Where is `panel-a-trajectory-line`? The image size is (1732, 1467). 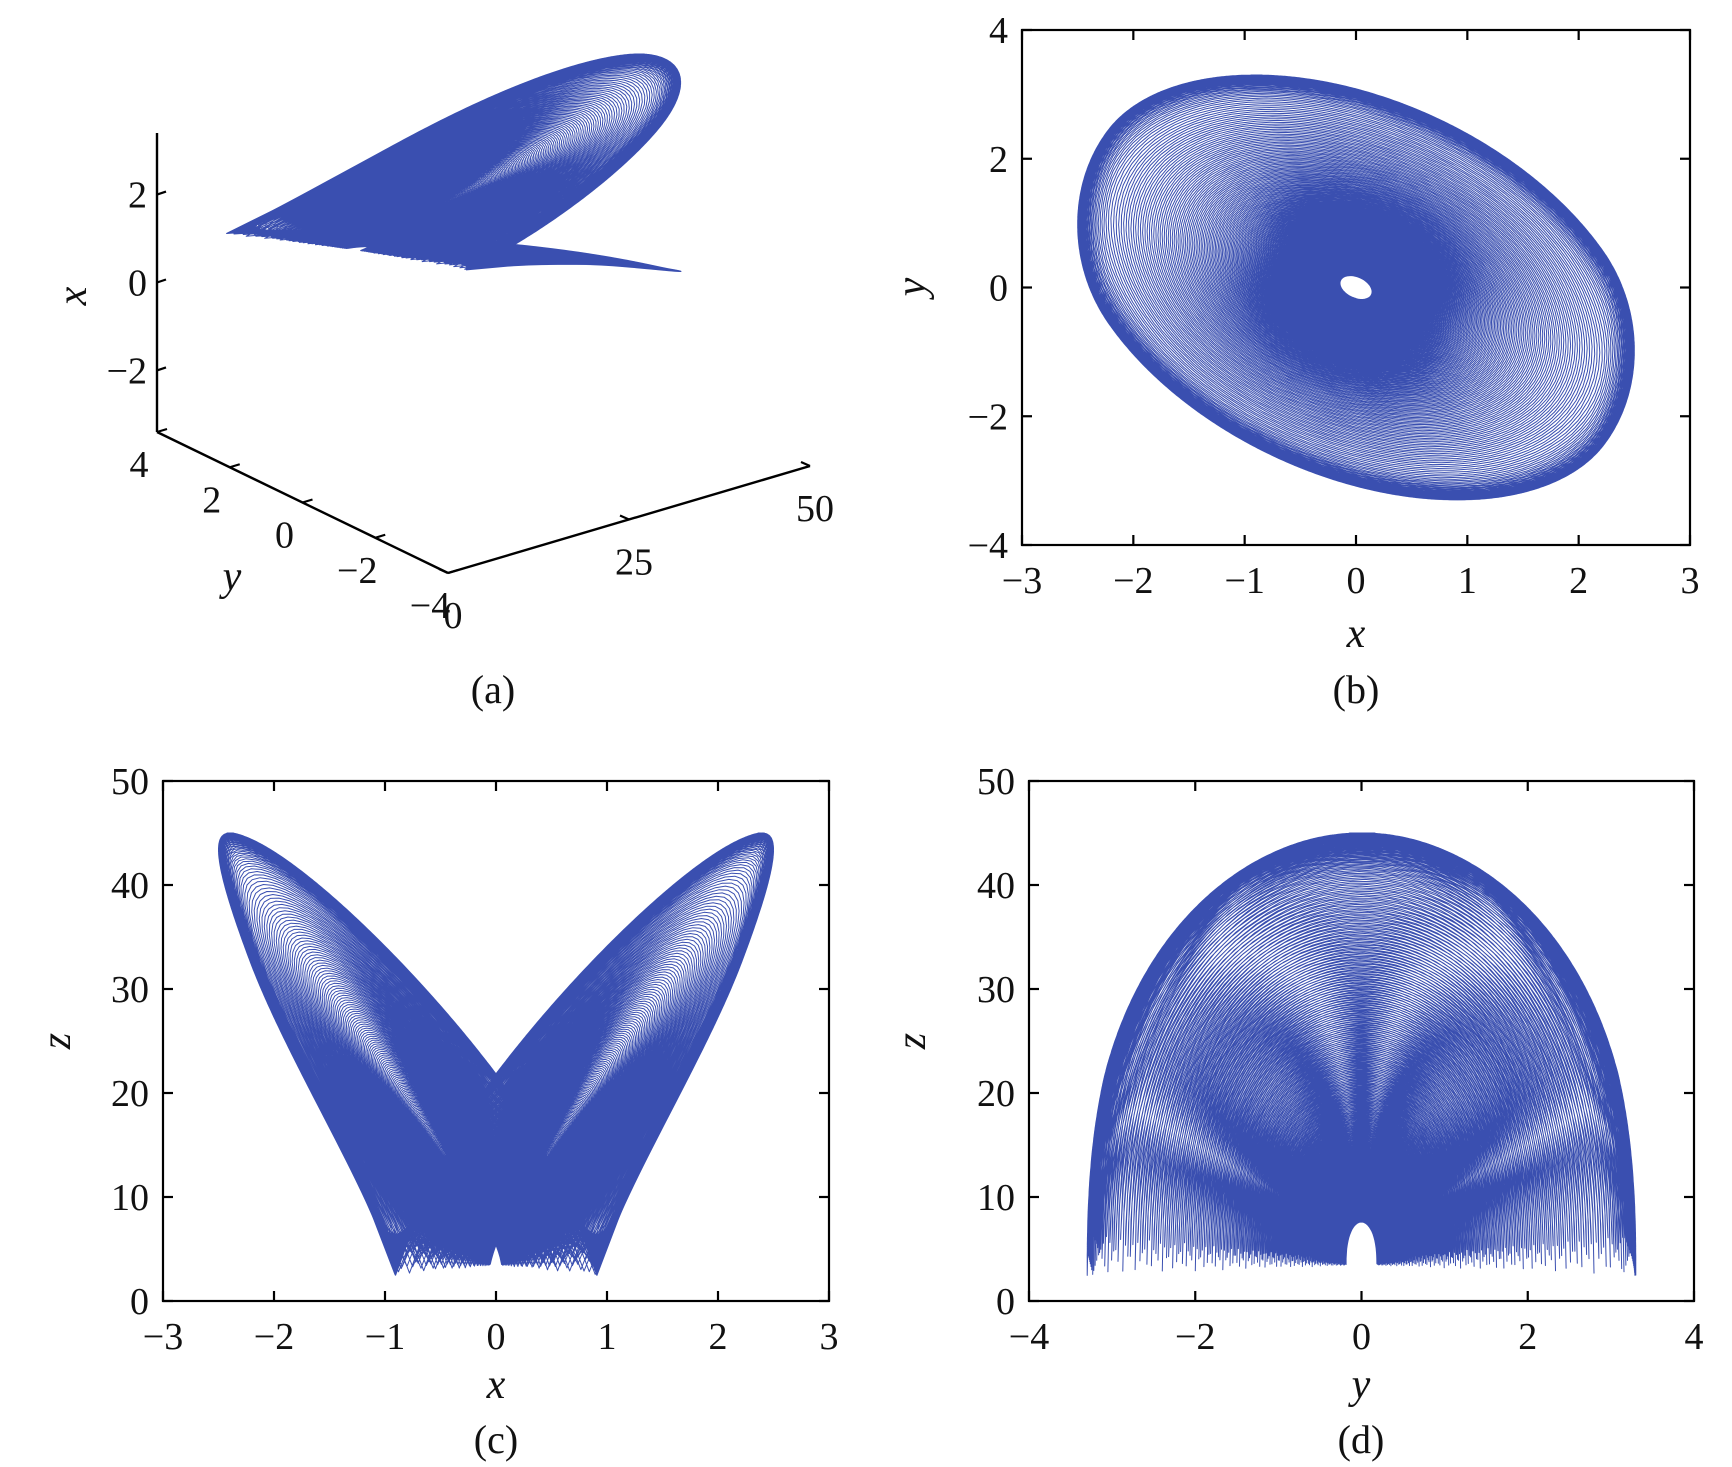 panel-a-trajectory-line is located at coordinates (454, 162).